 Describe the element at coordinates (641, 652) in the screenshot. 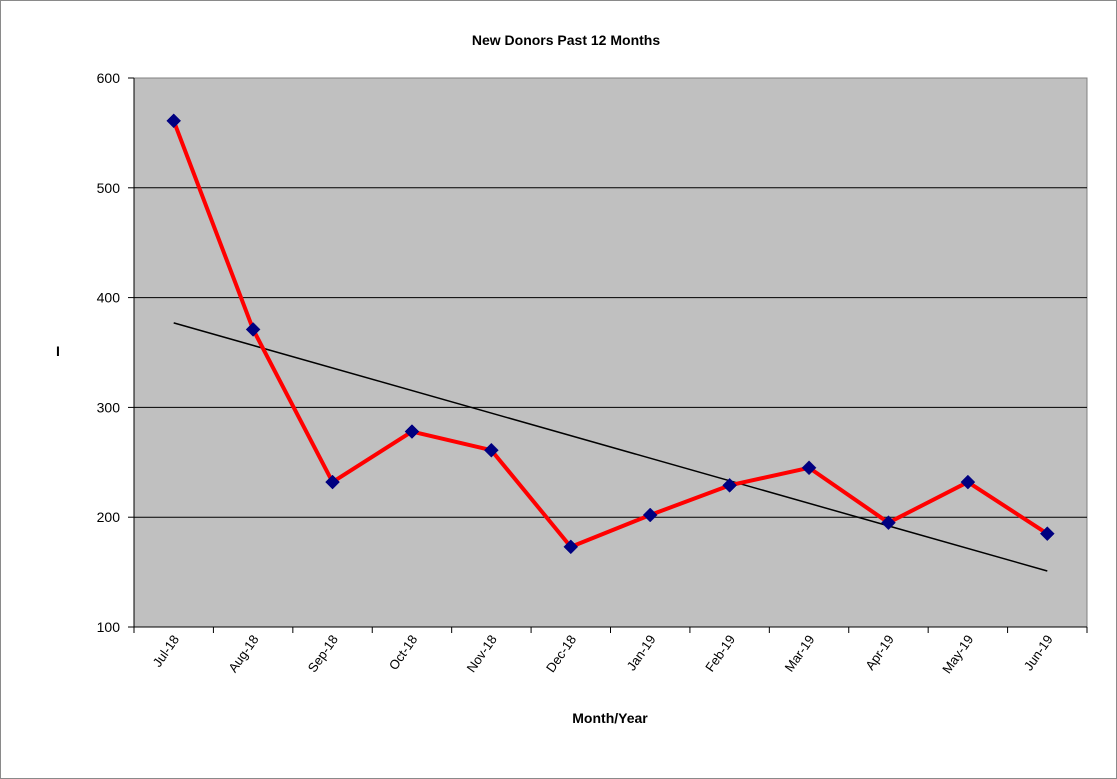

I see `x-tick-label: Jan-19` at that location.